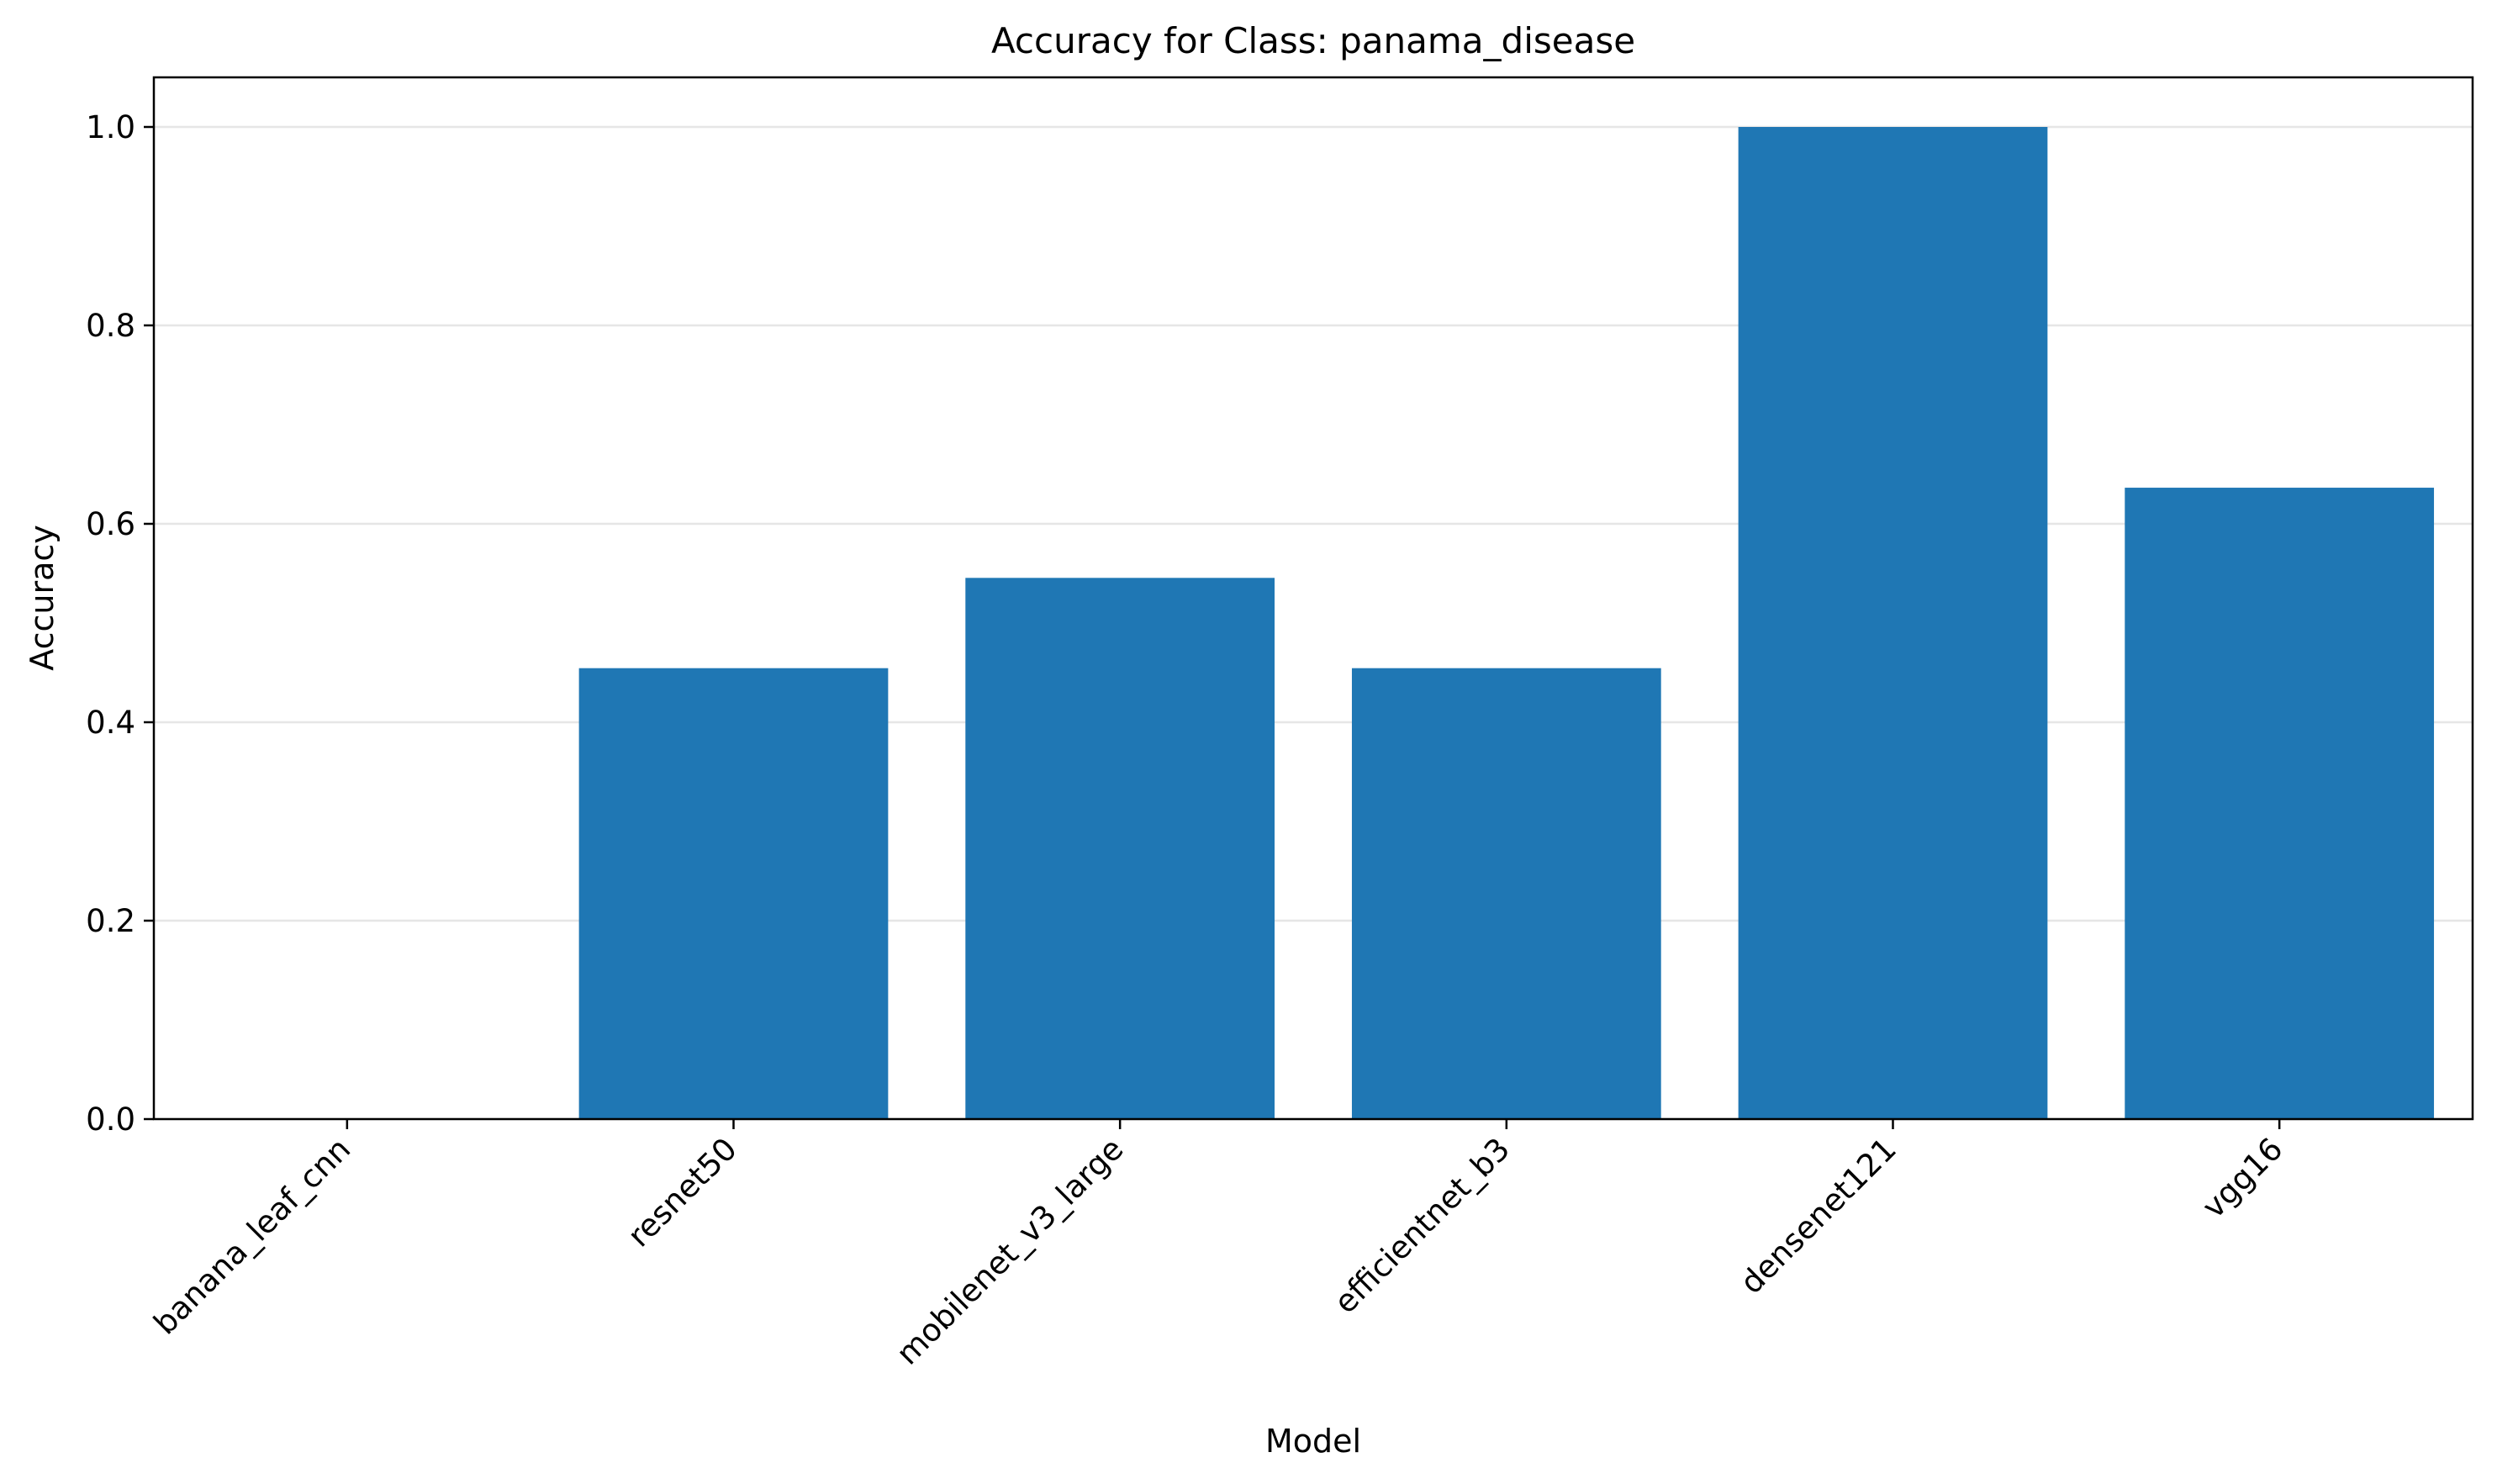 The image size is (2497, 1484). Describe the element at coordinates (120, 623) in the screenshot. I see `y-axis: 0.0 0.2 0.4 0.6 0.8 1.0` at that location.